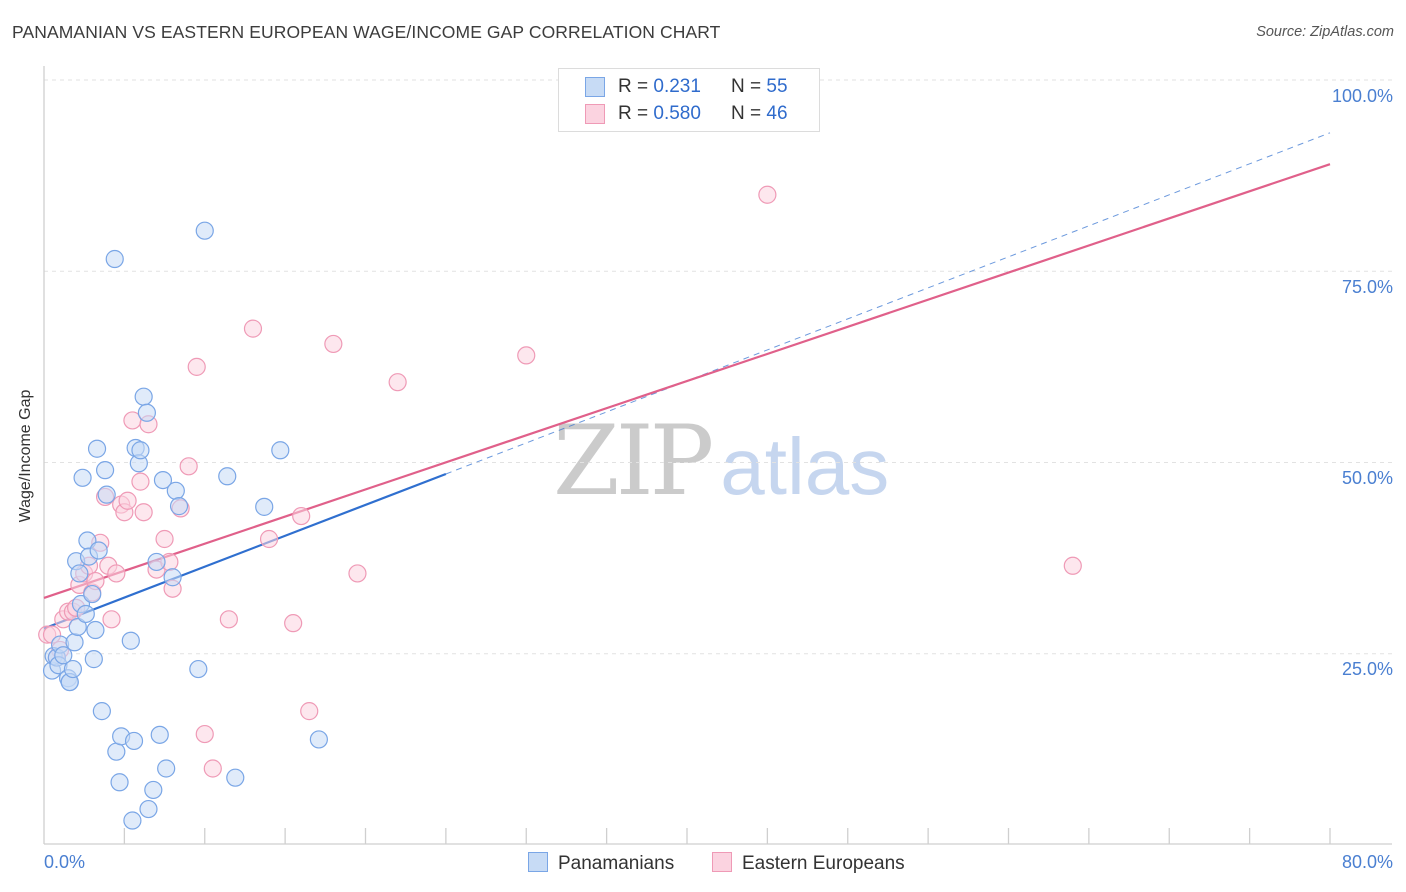  I want to click on legend-item-eastern-europeans: Eastern Europeans, so click(808, 863).